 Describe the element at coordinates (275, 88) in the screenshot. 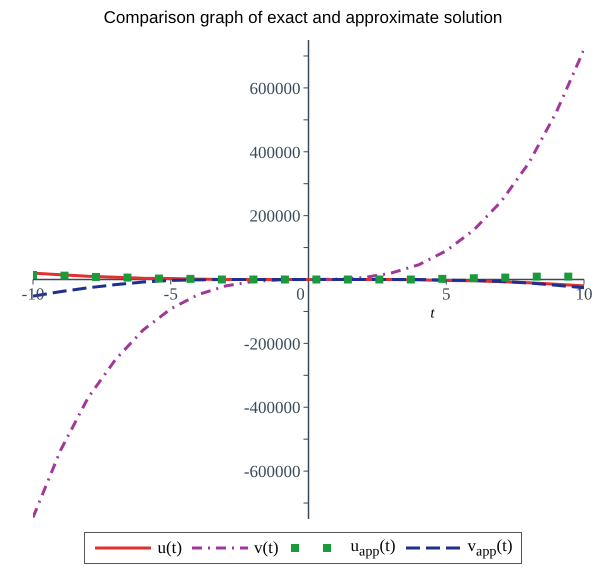

I see `y-tick-label: 600000` at that location.